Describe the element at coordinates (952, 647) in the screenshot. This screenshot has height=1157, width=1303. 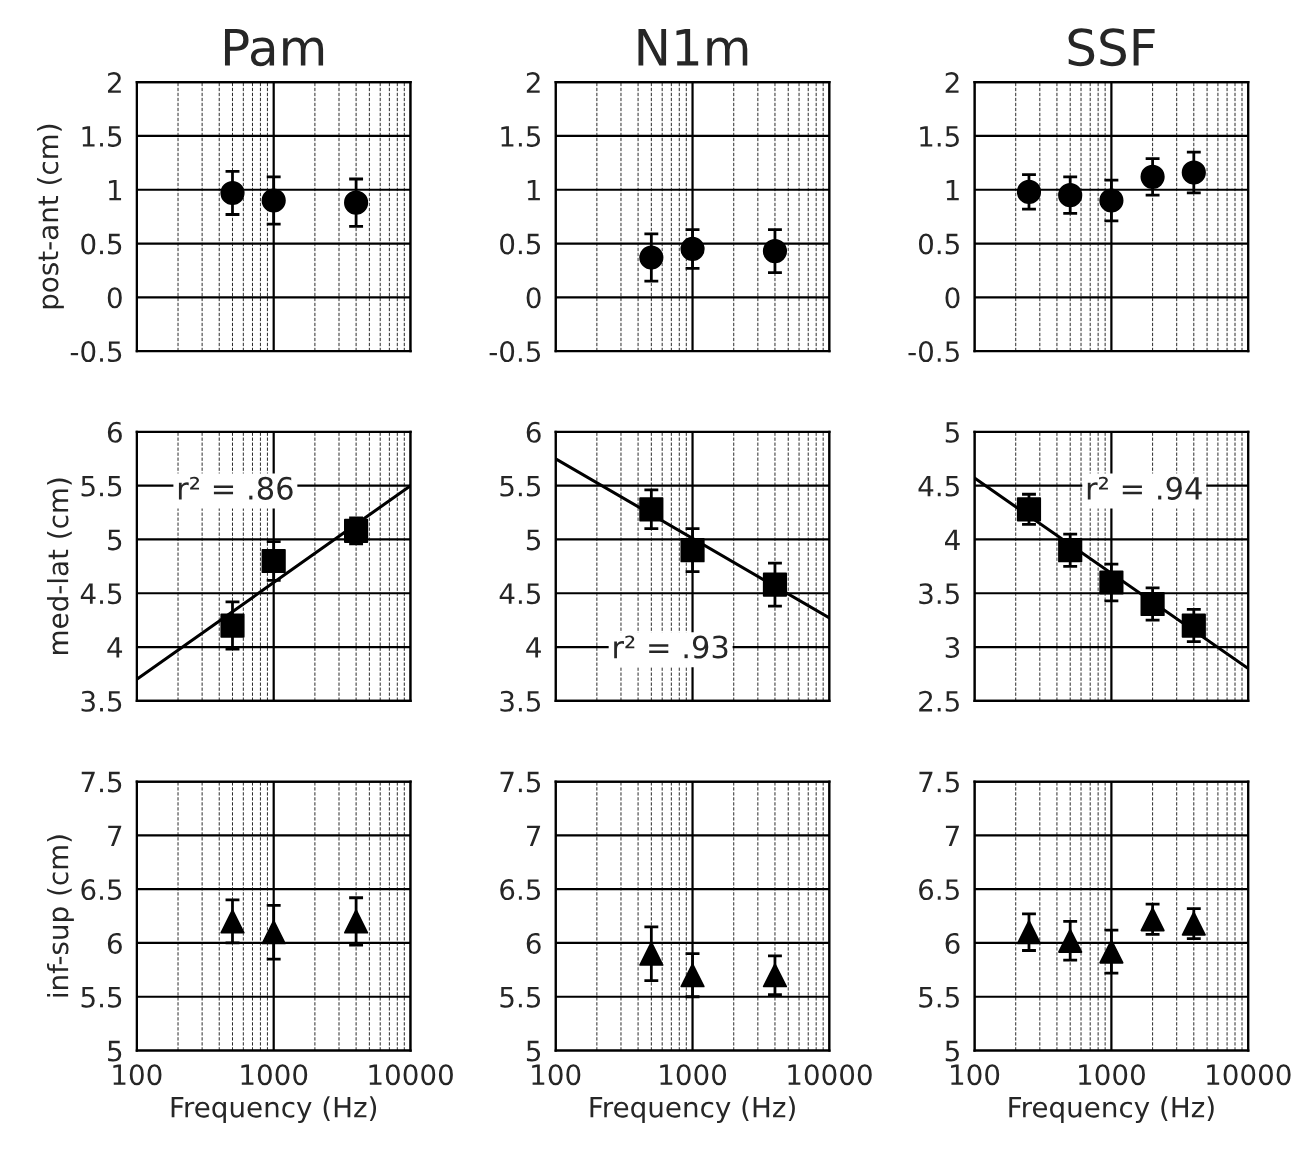
I see `y-tick-label: 3` at that location.